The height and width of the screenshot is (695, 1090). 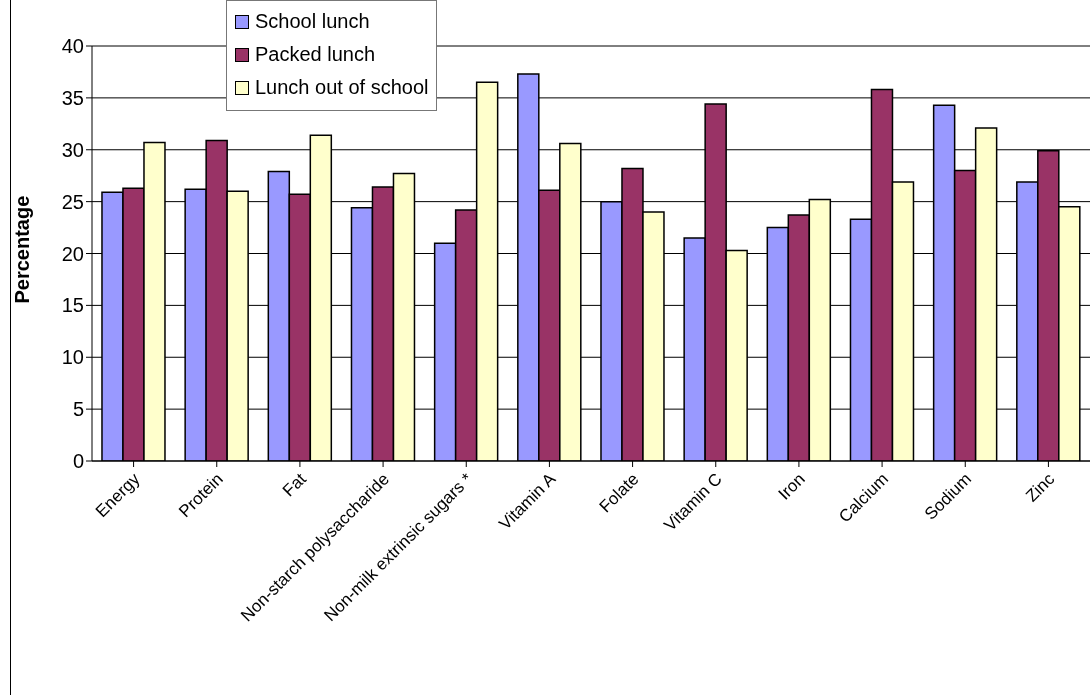 I want to click on legend-label: Packed lunch, so click(x=315, y=54).